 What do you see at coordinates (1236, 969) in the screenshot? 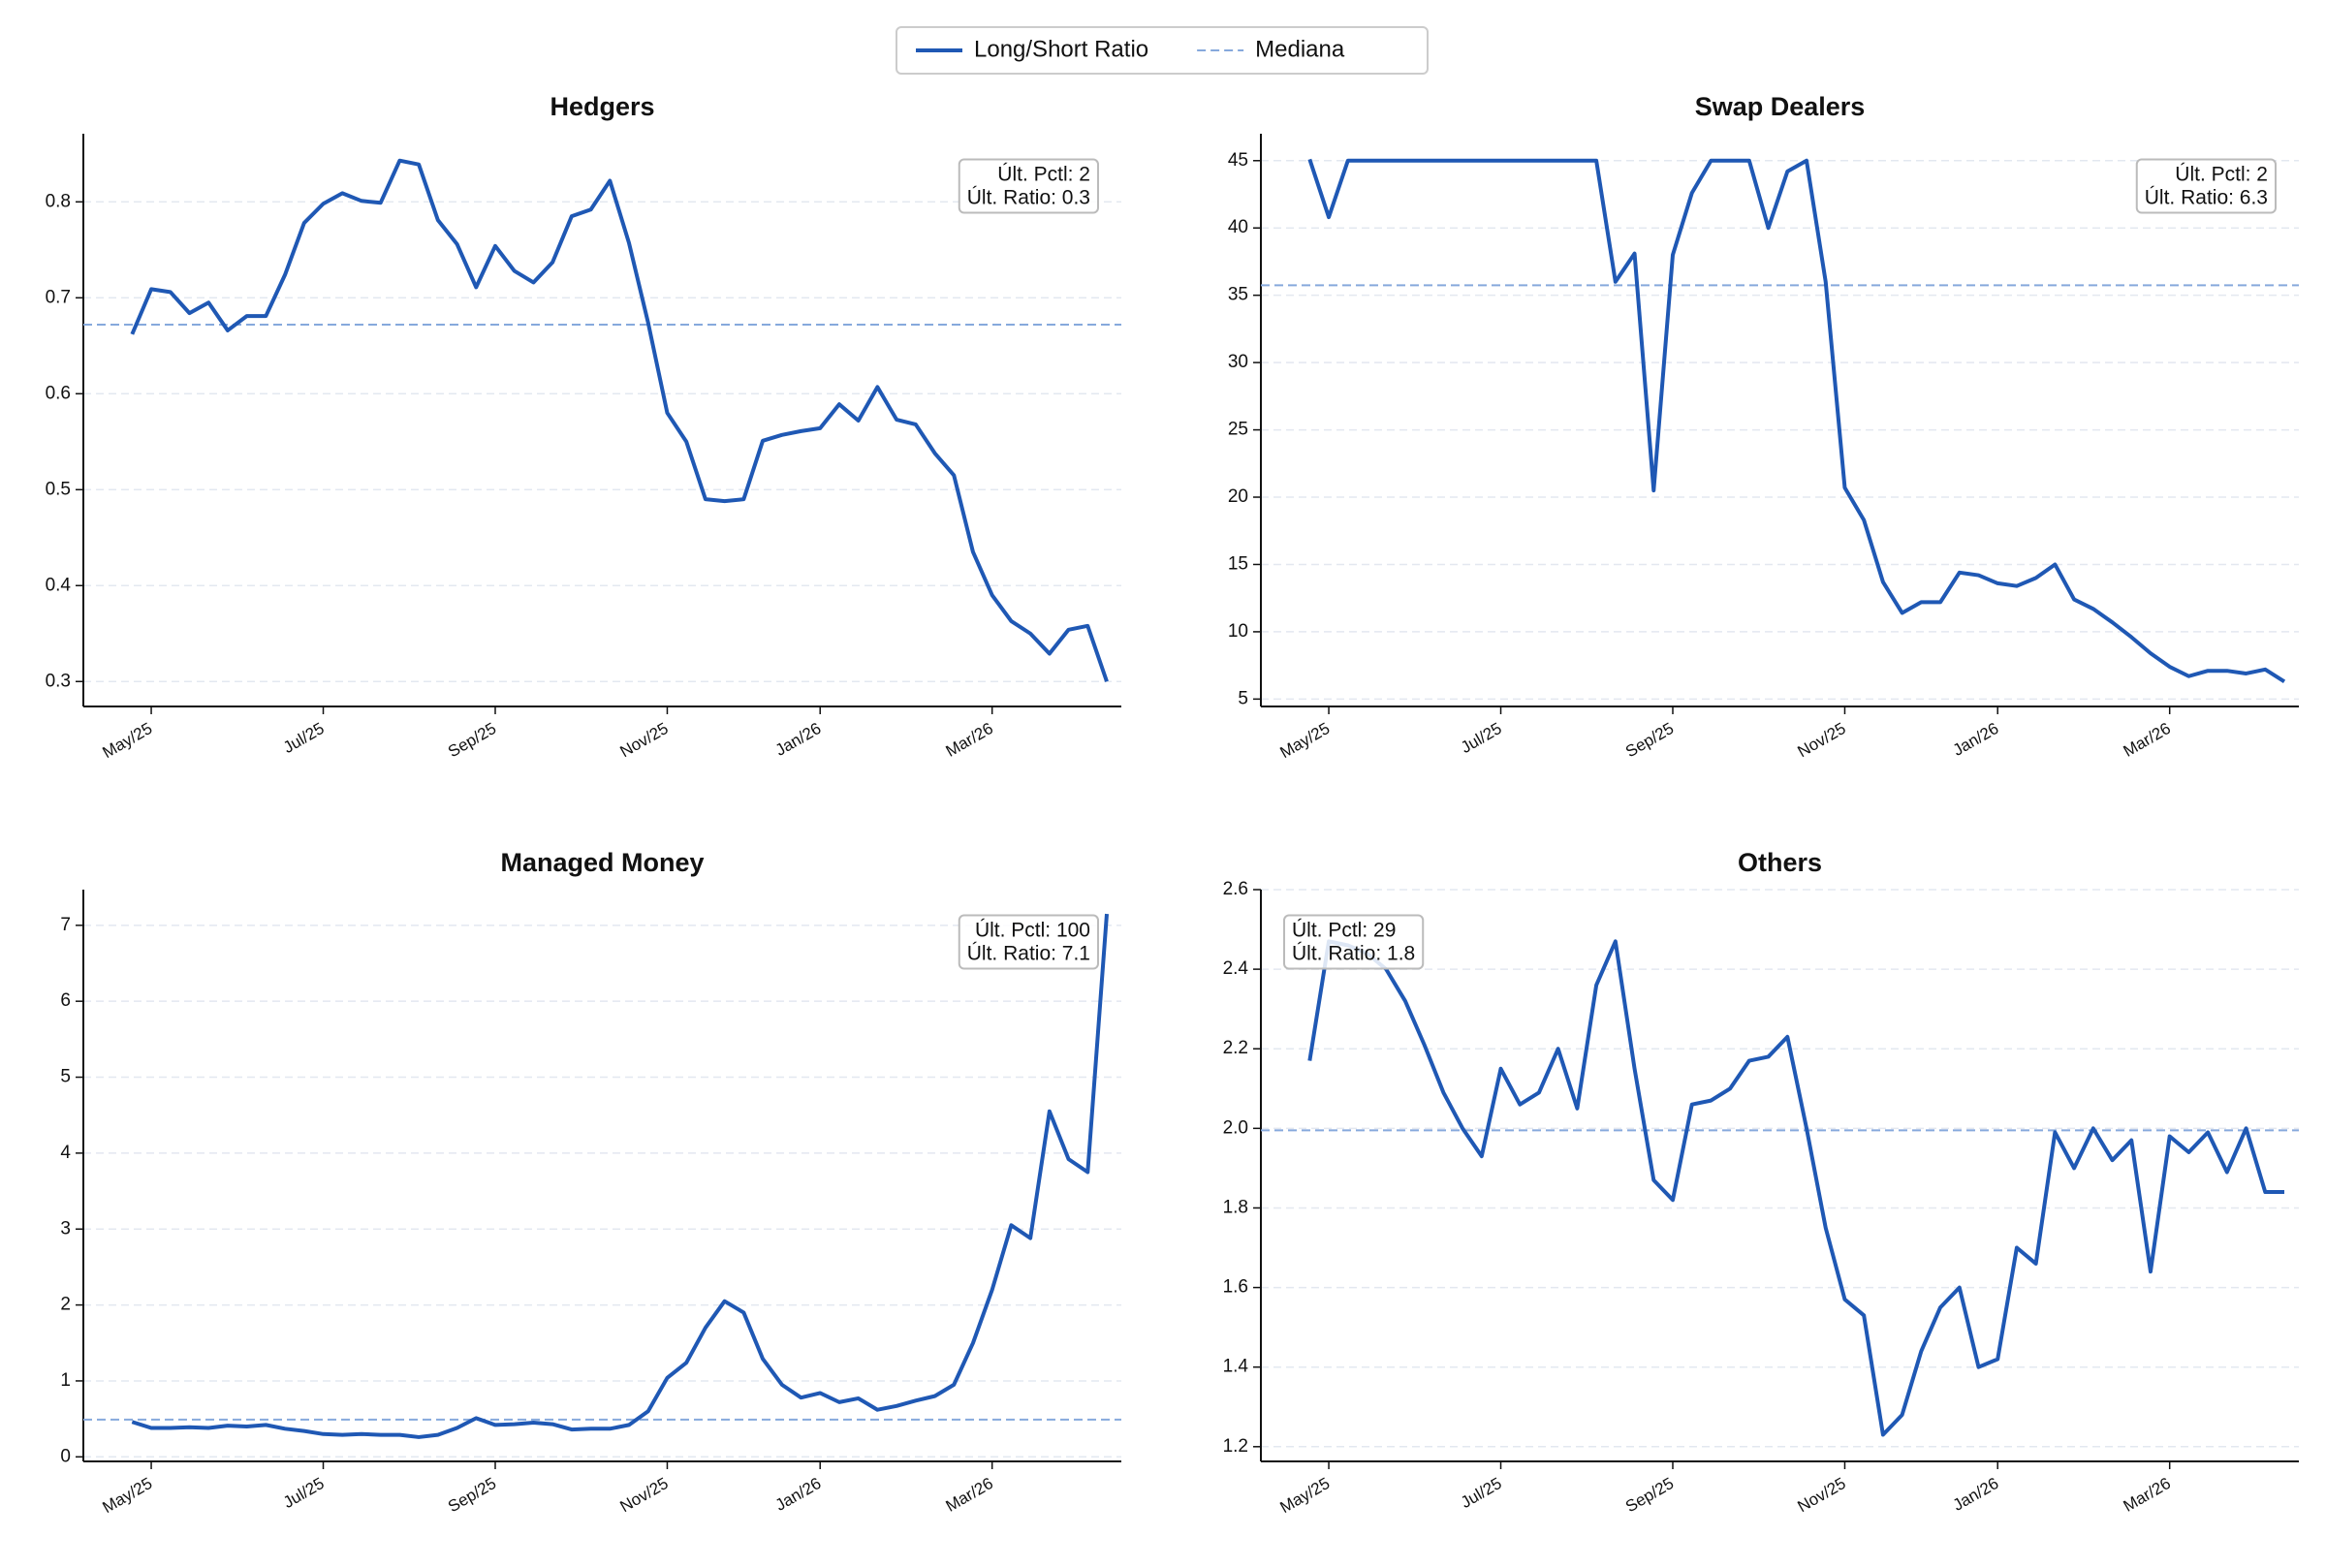
I see `y-tick-label: 2.4` at bounding box center [1236, 969].